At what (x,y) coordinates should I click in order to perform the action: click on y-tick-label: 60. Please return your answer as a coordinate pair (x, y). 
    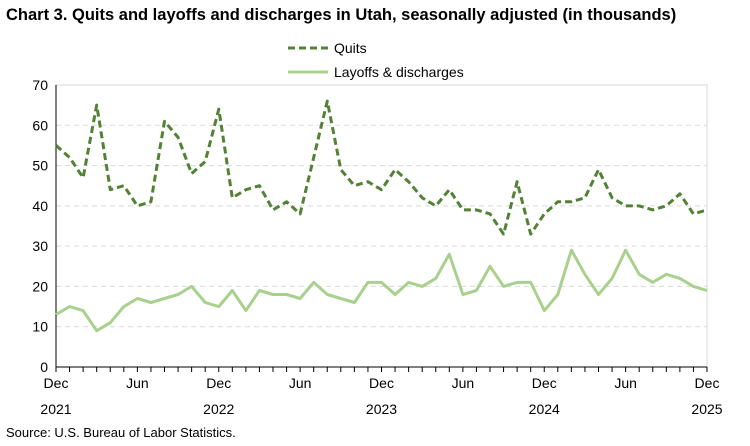
    Looking at the image, I should click on (40, 125).